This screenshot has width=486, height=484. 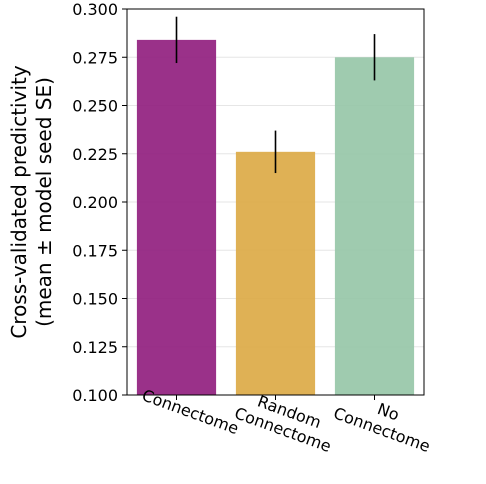 I want to click on y-tick-label: 0.125, so click(x=95, y=347).